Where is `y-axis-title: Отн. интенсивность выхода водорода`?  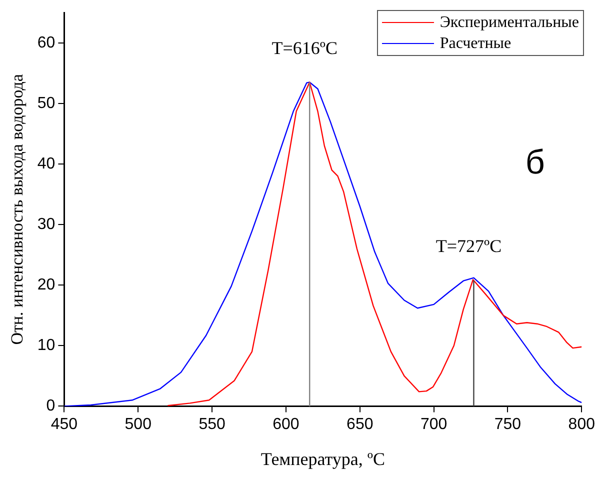 y-axis-title: Отн. интенсивность выхода водорода is located at coordinates (17, 209).